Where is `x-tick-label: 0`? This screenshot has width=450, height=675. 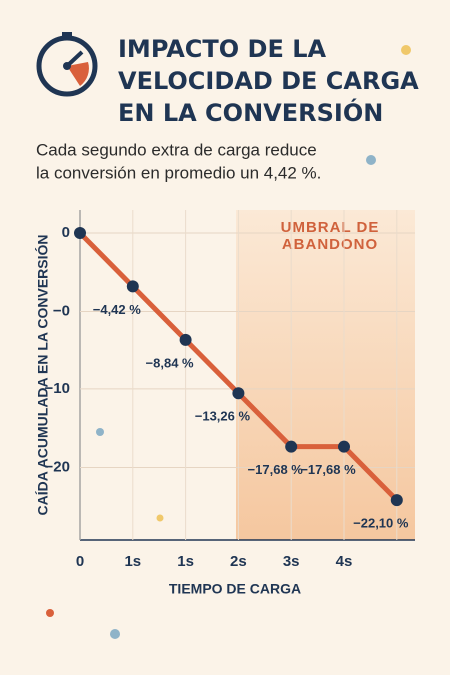 x-tick-label: 0 is located at coordinates (80, 561).